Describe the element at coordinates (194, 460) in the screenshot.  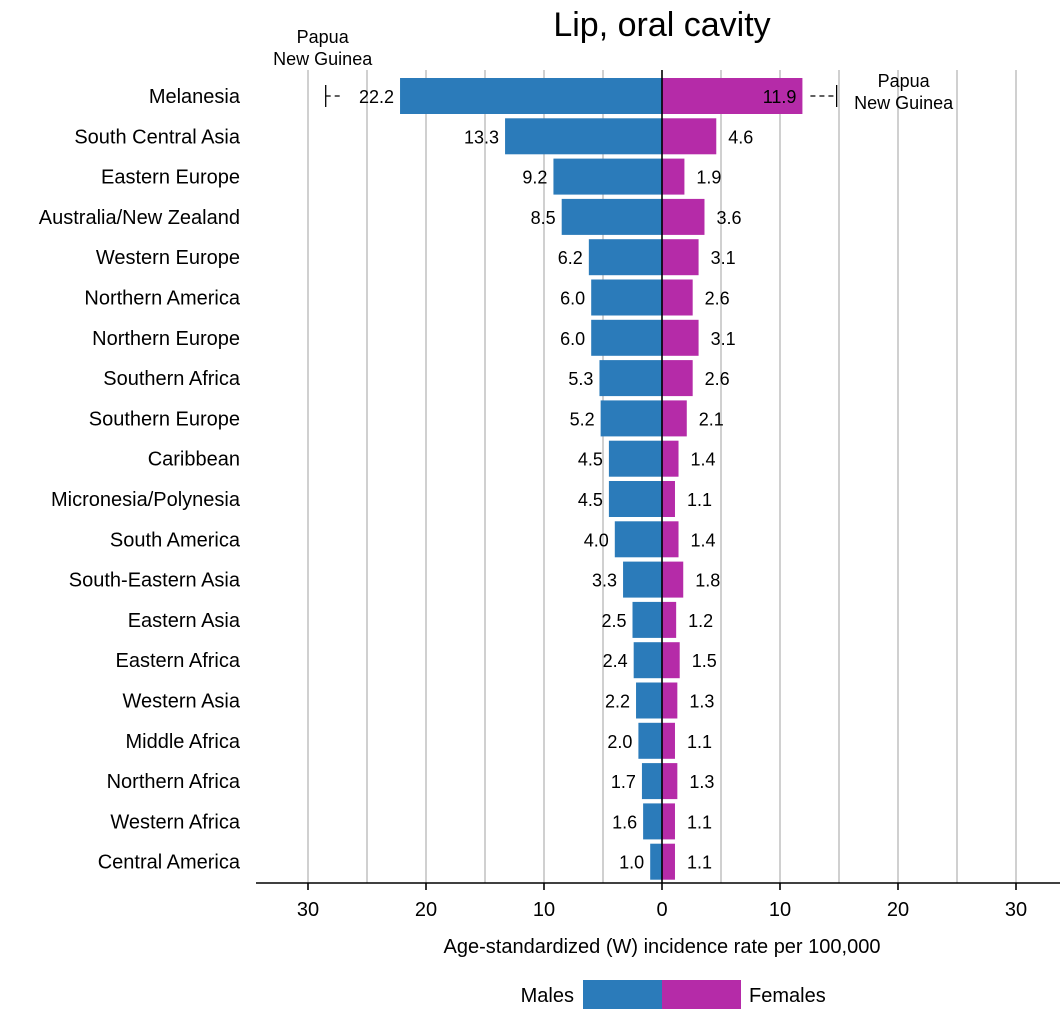
I see `region-label: Caribbean` at that location.